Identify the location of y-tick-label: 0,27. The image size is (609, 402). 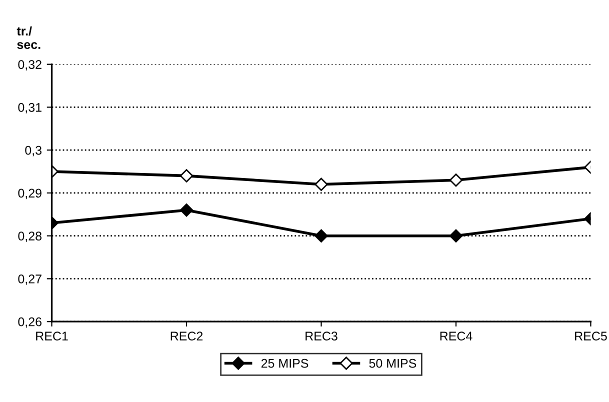
(30, 279).